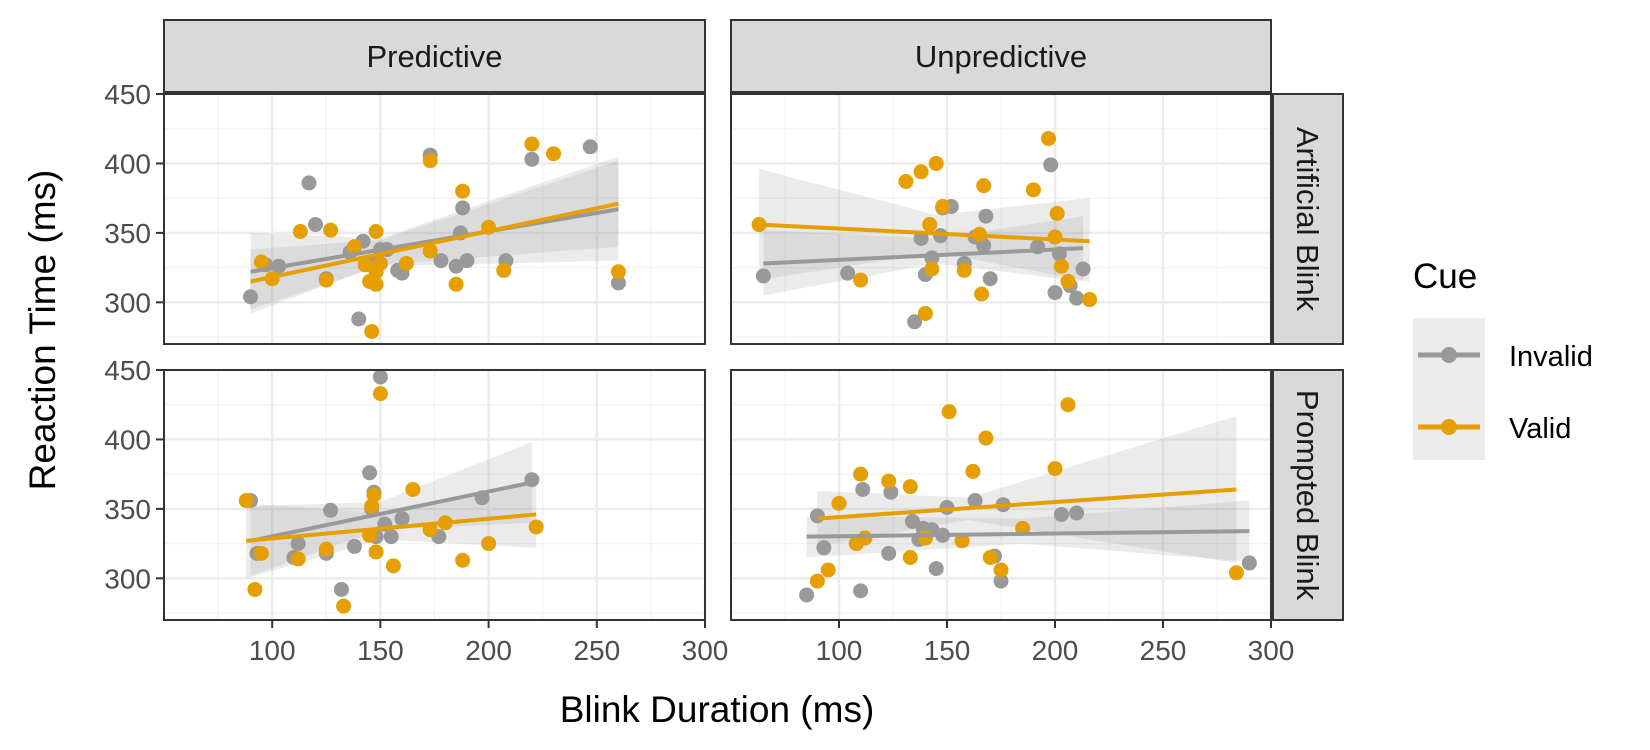 The height and width of the screenshot is (750, 1650). I want to click on panel-unpredictive-prompted-blink, so click(1001, 494).